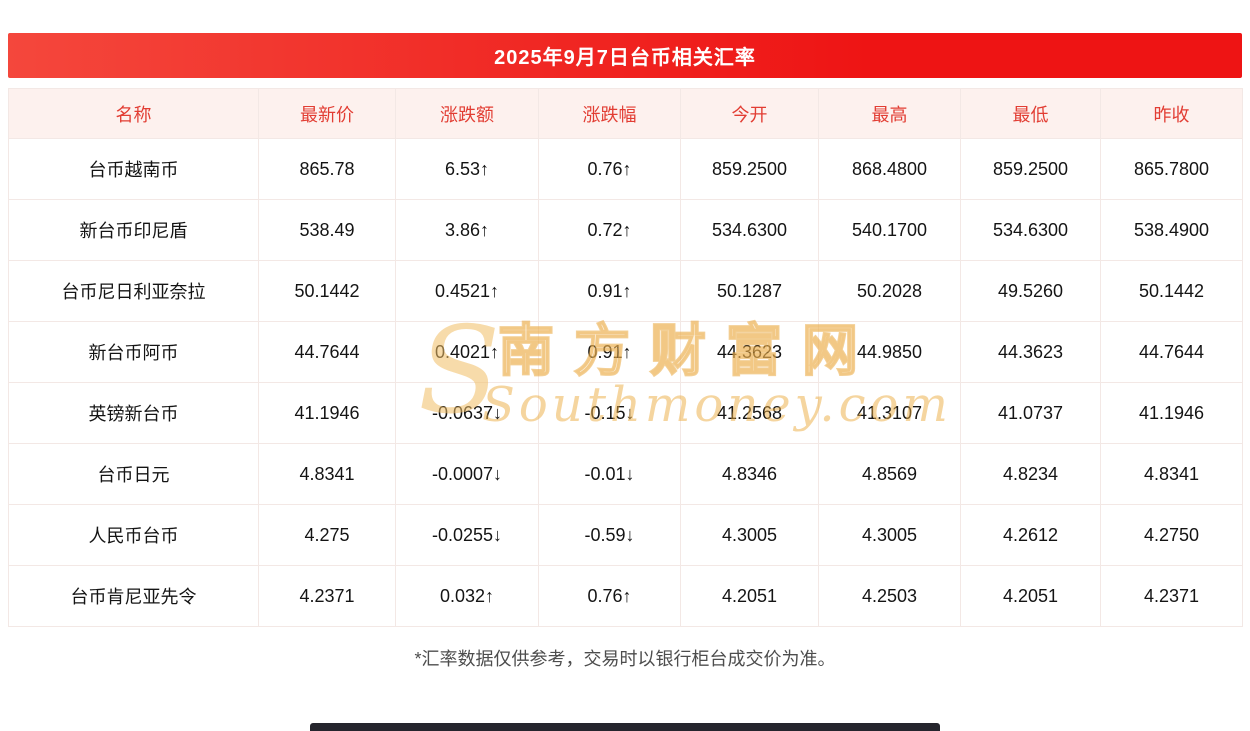 The image size is (1250, 731). I want to click on cell-prev-close: 865.7800, so click(1171, 169).